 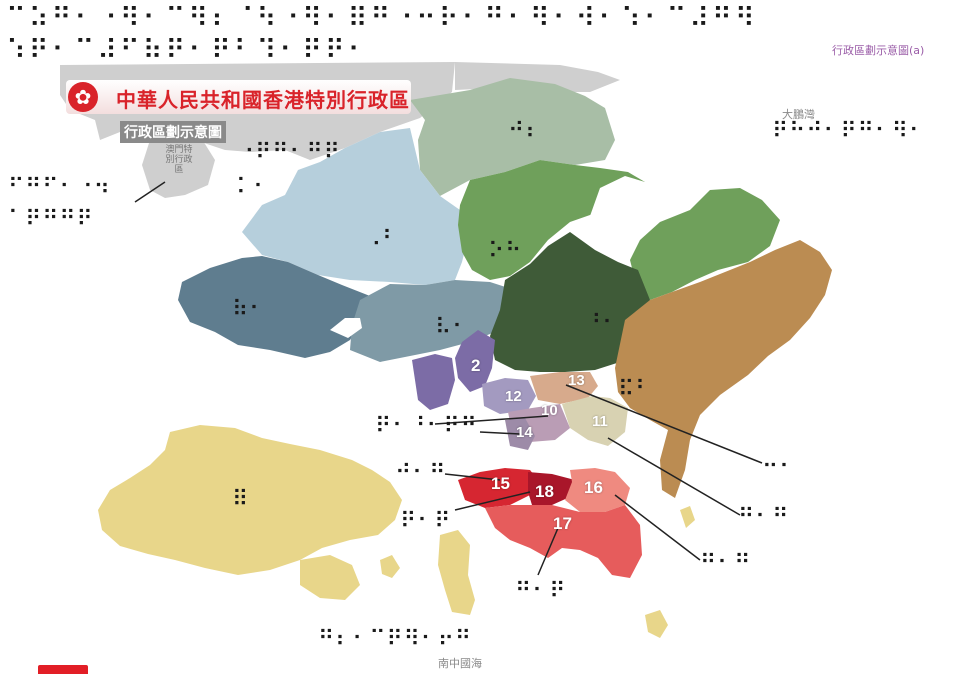 I want to click on braille-district-7: ⠧⠂, so click(x=452, y=327).